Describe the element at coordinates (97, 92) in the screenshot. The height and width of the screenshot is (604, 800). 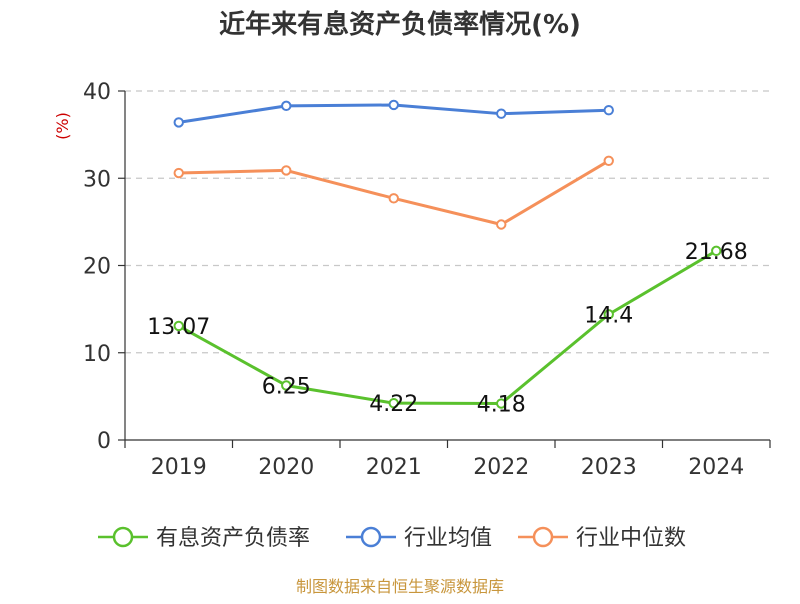
I see `y-tick-label-4: 40` at that location.